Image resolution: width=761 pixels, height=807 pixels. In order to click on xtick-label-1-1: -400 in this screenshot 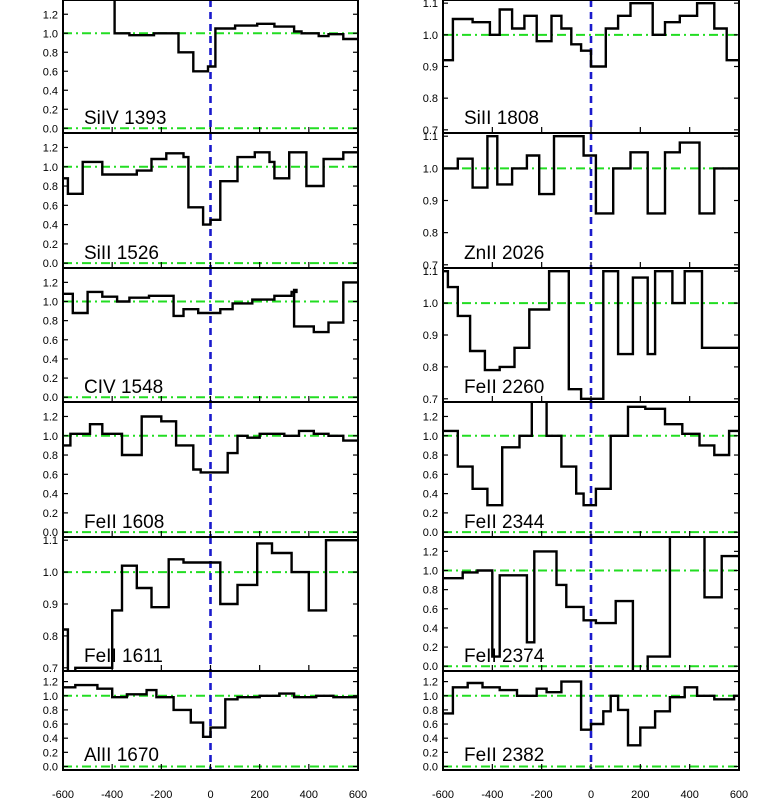, I will do `click(492, 795)`.